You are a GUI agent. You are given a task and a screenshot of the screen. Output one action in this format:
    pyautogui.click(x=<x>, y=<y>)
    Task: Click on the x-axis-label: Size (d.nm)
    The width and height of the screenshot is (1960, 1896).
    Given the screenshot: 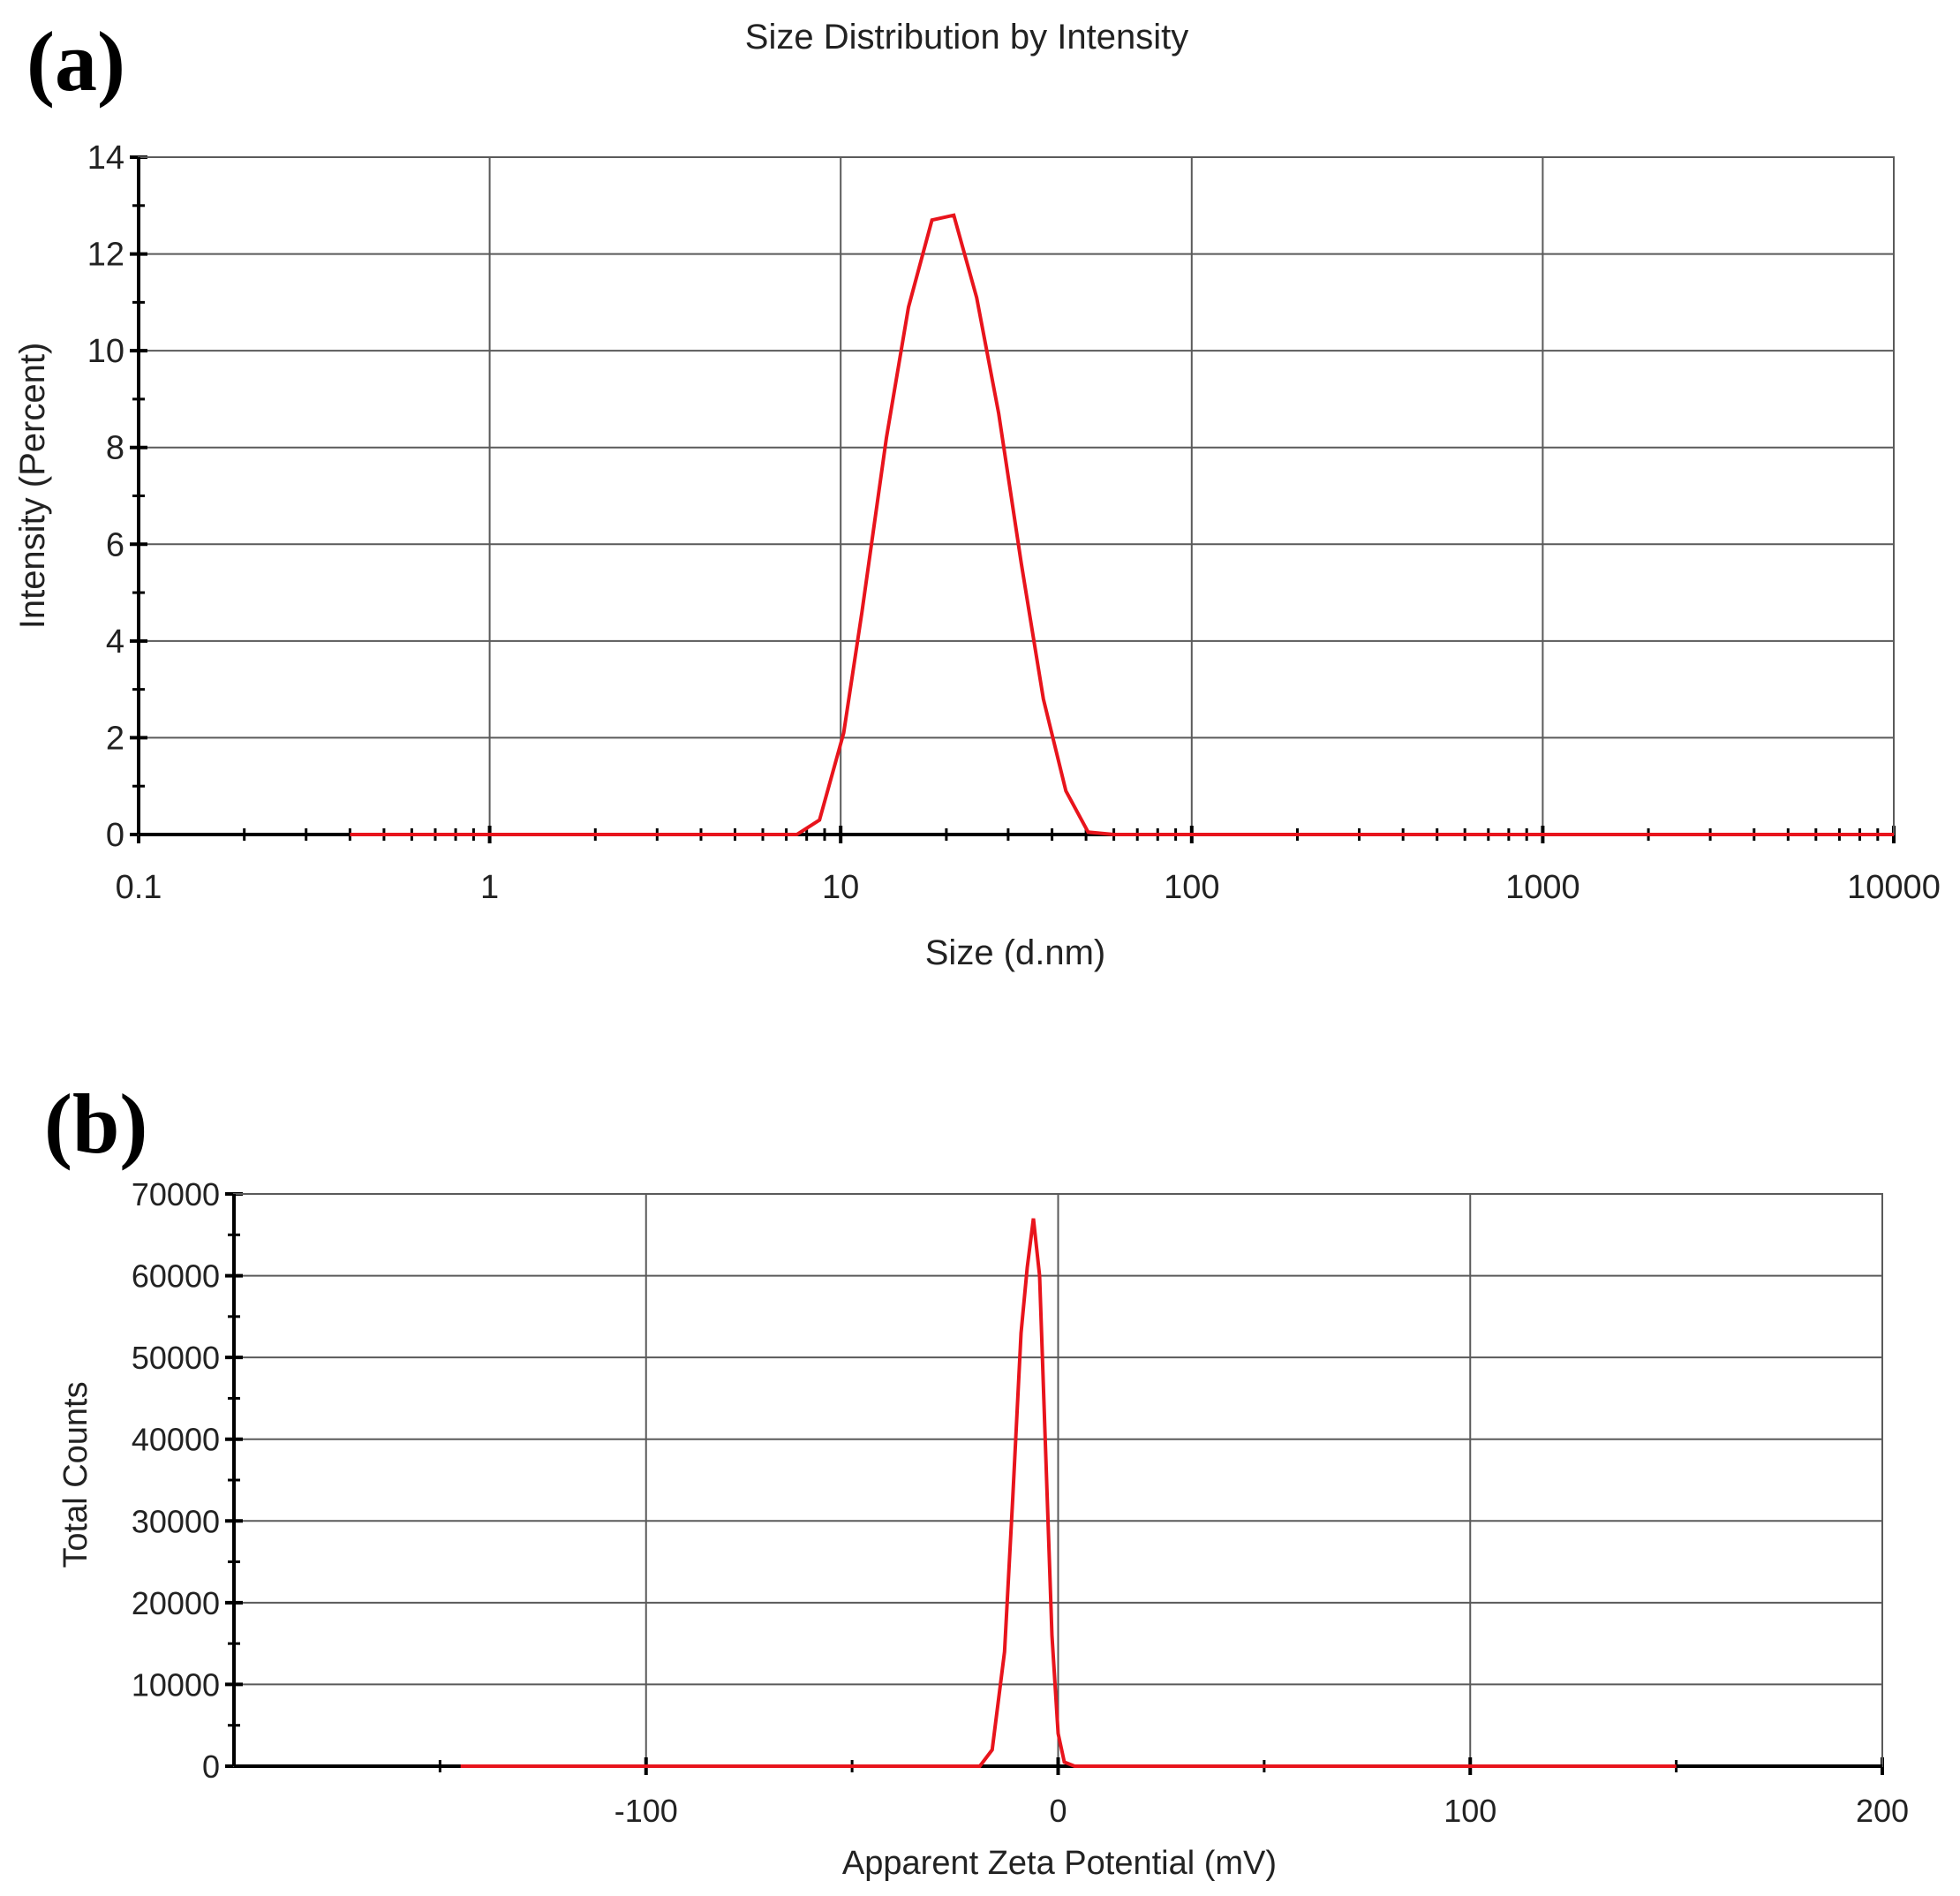 What is the action you would take?
    pyautogui.click(x=1015, y=952)
    